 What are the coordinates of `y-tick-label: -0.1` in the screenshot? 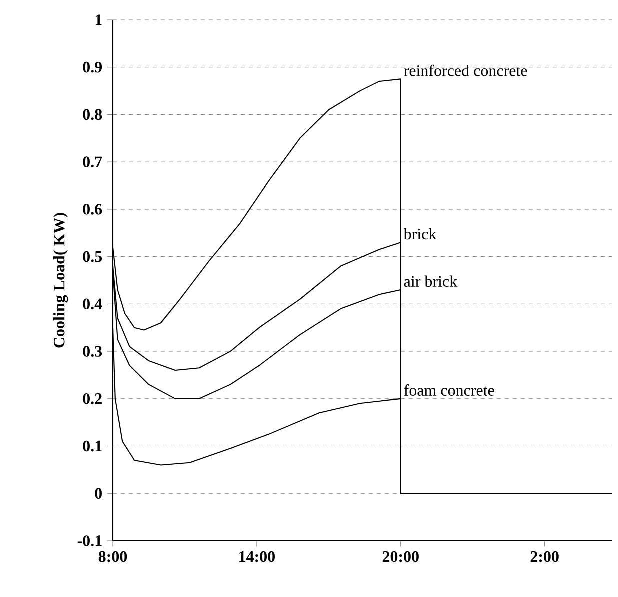 It's located at (90, 541).